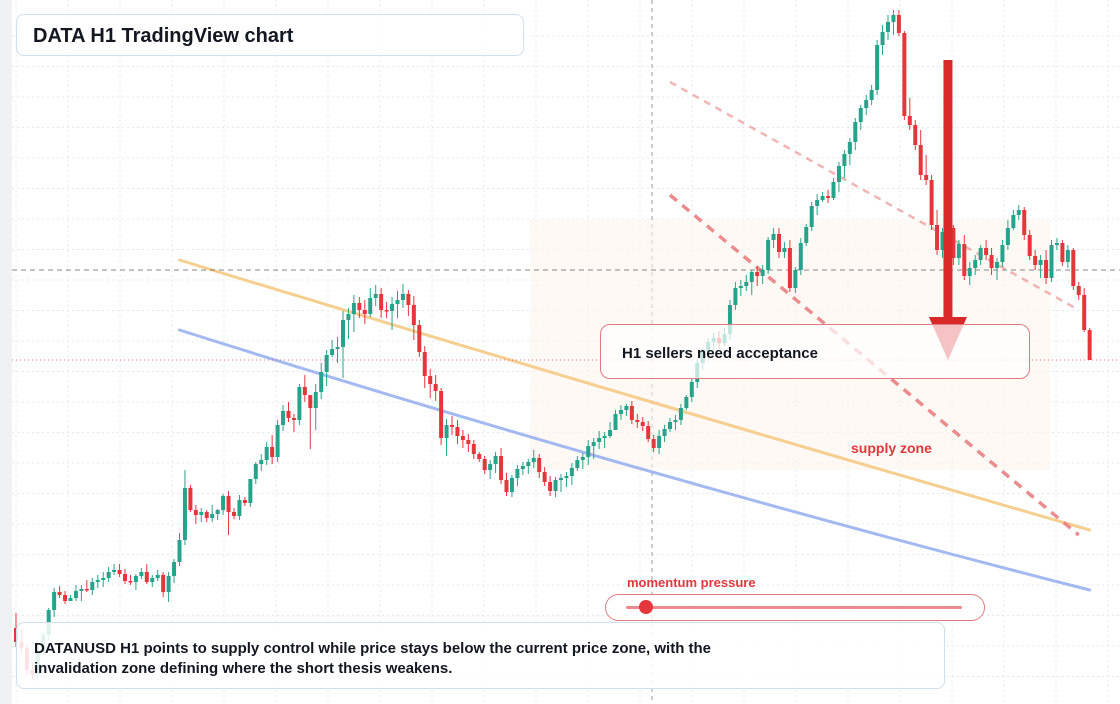 This screenshot has width=1120, height=704. Describe the element at coordinates (646, 607) in the screenshot. I see `momentum-knob` at that location.